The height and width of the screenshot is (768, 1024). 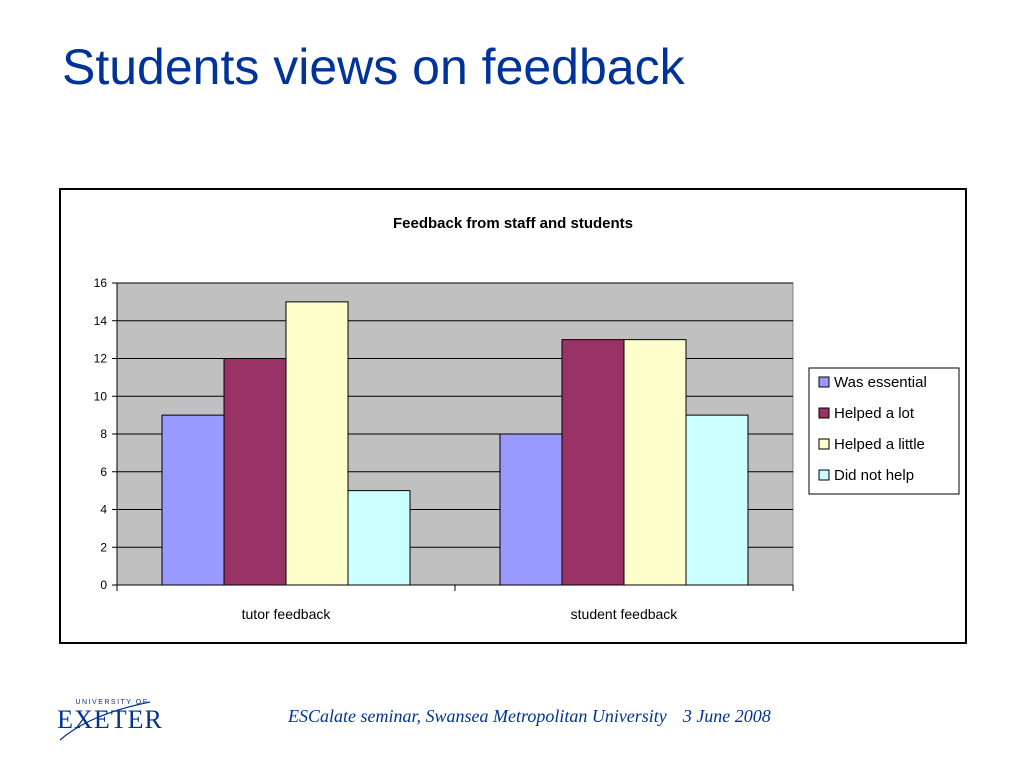 What do you see at coordinates (879, 444) in the screenshot?
I see `legend-label: Helped a little` at bounding box center [879, 444].